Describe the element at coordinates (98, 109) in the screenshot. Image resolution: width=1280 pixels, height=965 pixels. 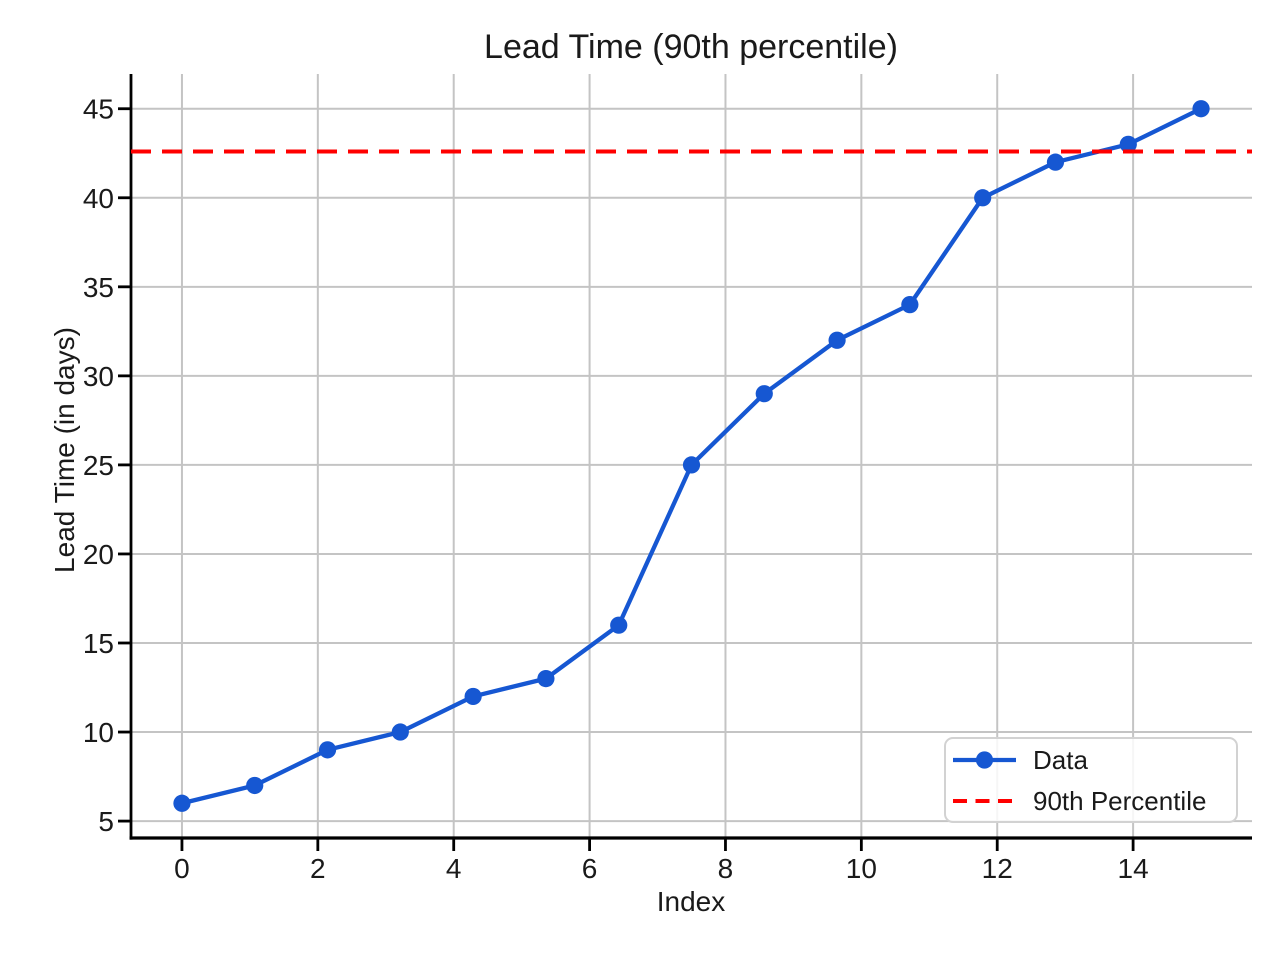
I see `y-tick-label: 45` at that location.